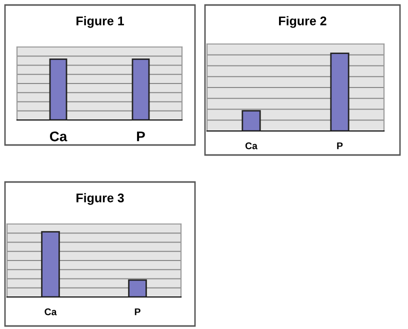 The image size is (408, 329). What do you see at coordinates (100, 199) in the screenshot?
I see `chart-title: Figure 3` at bounding box center [100, 199].